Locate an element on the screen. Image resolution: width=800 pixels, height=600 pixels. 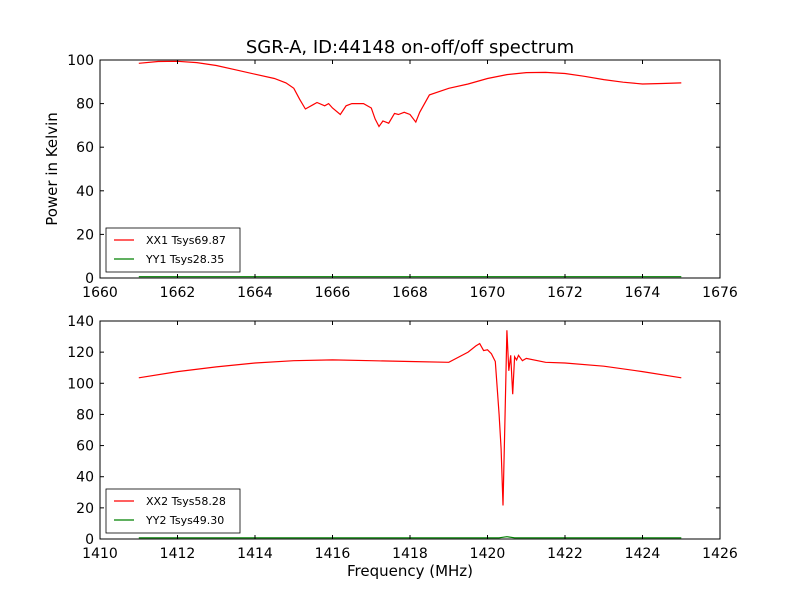
legend-label: XX2 Tsys58.28 is located at coordinates (186, 501).